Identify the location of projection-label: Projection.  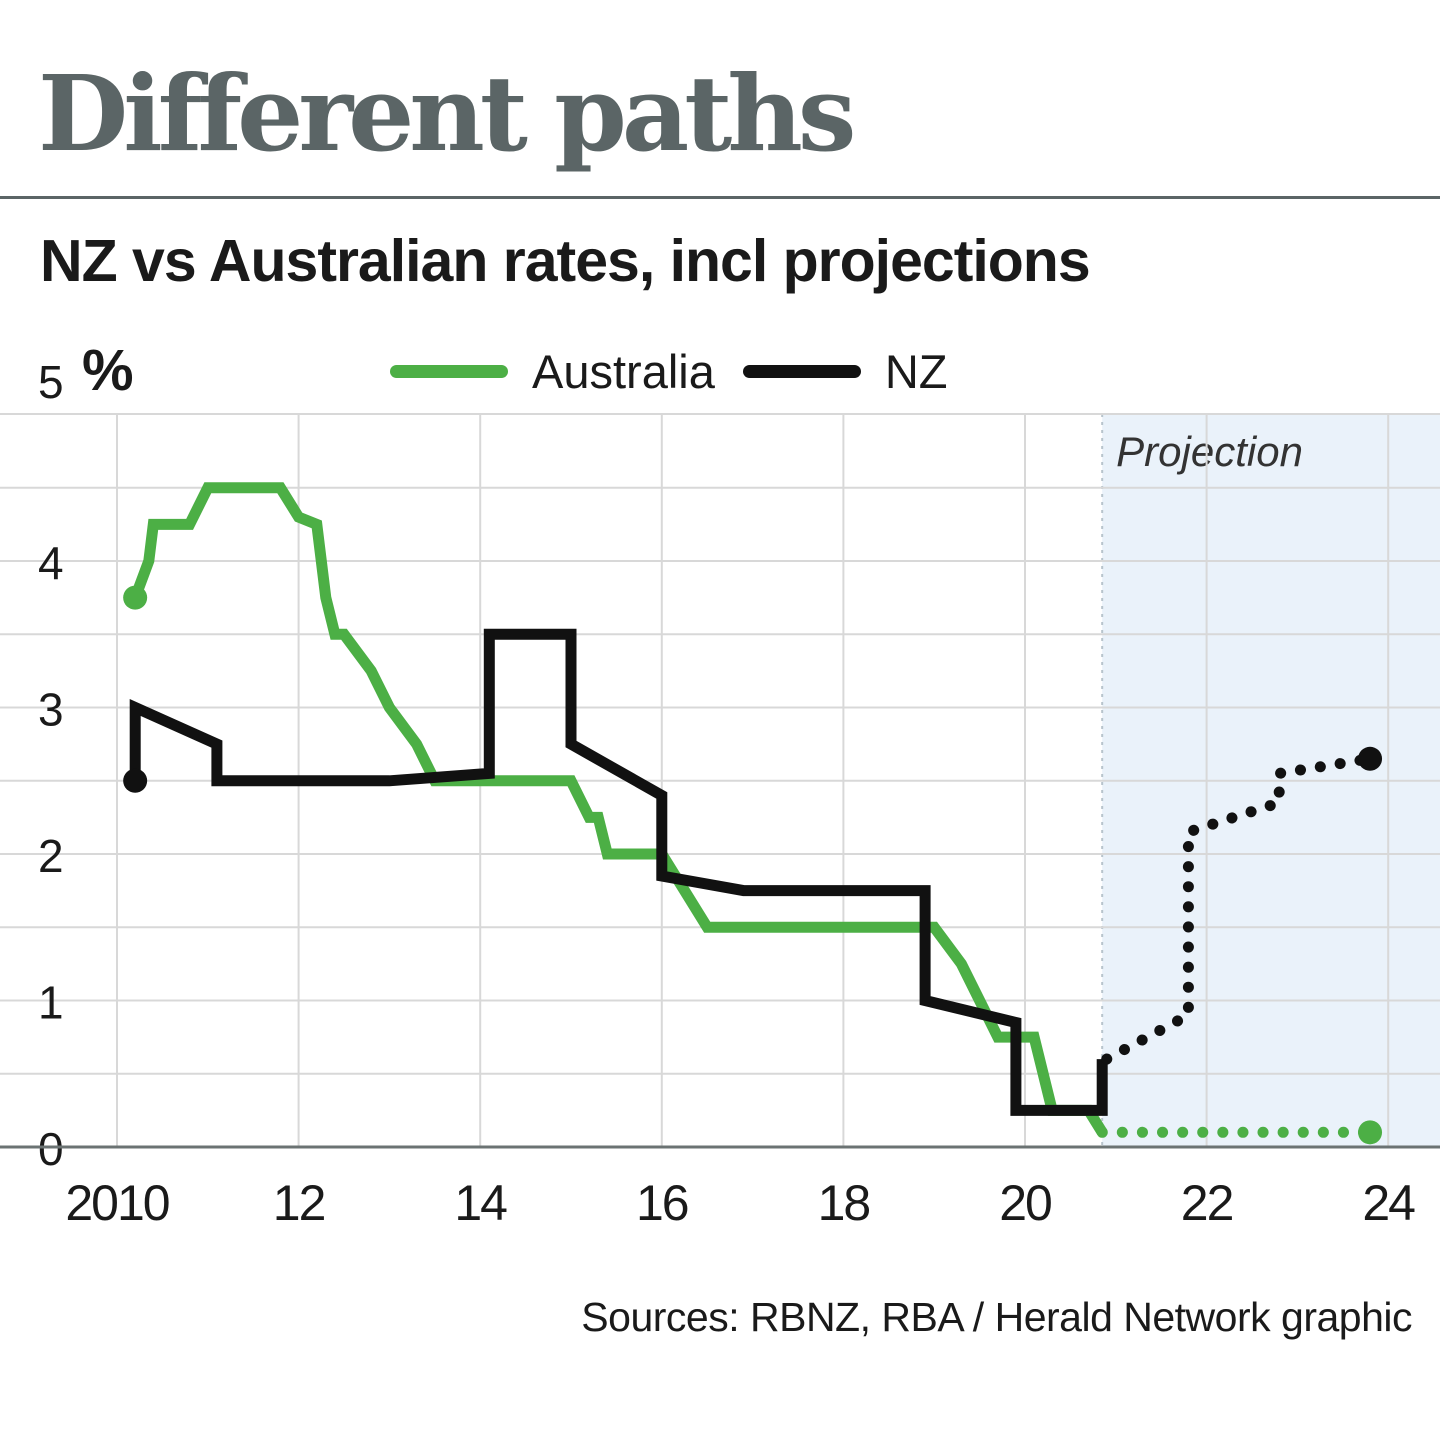
(1209, 451).